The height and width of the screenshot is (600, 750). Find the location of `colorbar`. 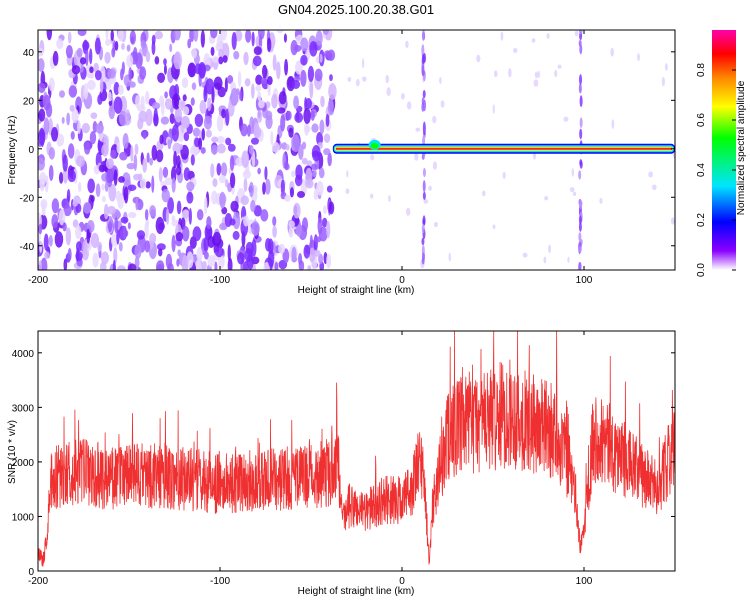

colorbar is located at coordinates (724, 150).